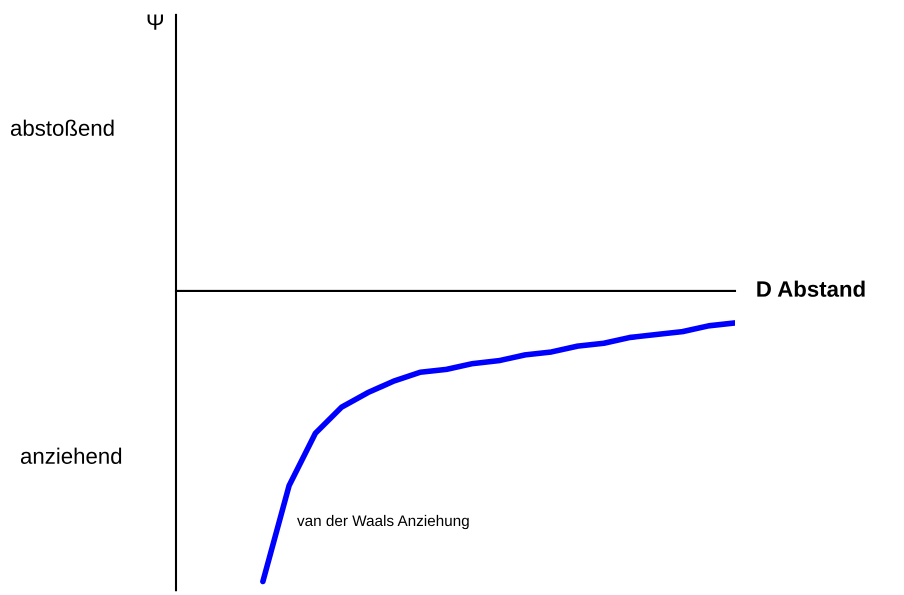 The height and width of the screenshot is (595, 904). Describe the element at coordinates (155, 22) in the screenshot. I see `text: Ψ` at that location.